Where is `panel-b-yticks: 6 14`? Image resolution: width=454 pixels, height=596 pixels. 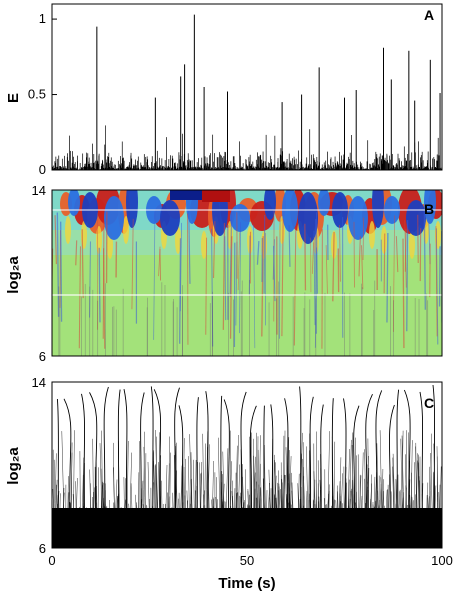 panel-b-yticks: 6 14 is located at coordinates (39, 273).